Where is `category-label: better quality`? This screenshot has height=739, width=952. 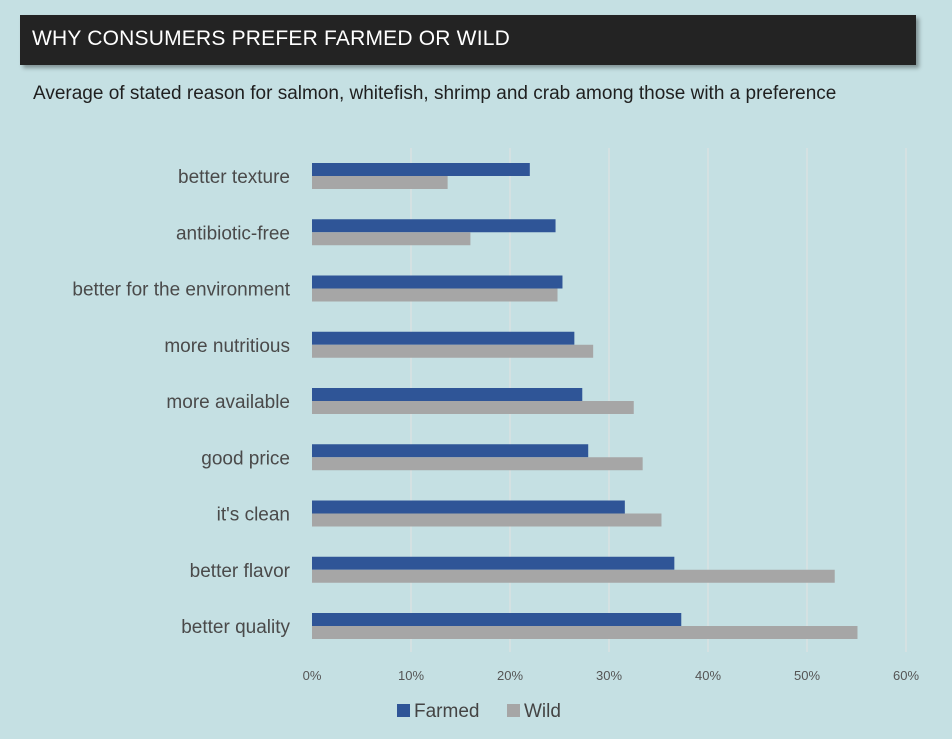
category-label: better quality is located at coordinates (235, 627).